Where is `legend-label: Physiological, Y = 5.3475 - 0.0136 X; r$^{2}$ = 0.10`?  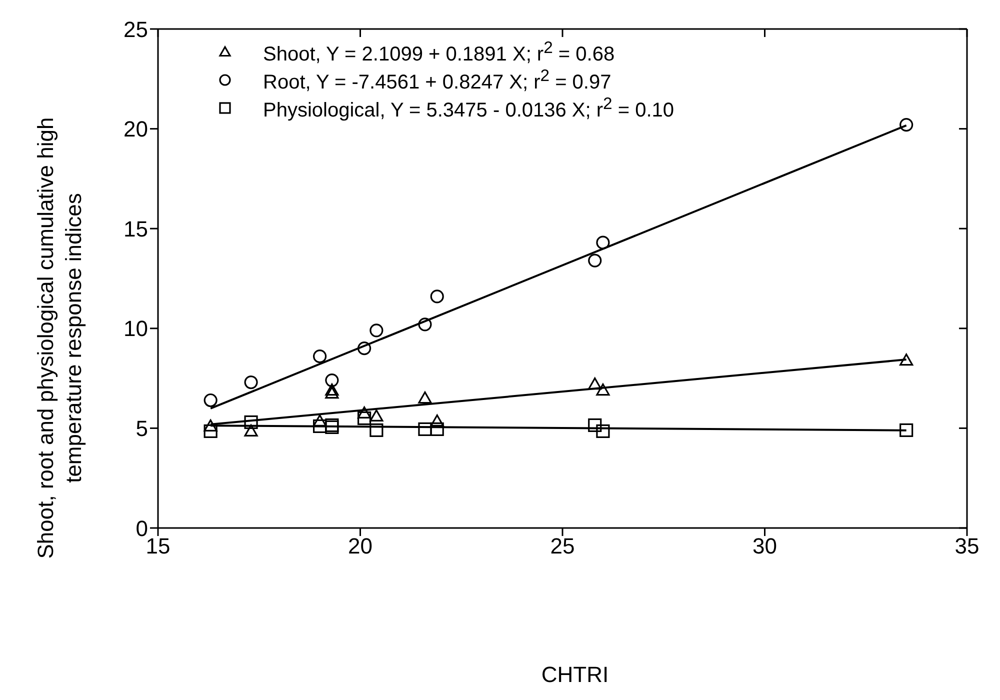
legend-label: Physiological, Y = 5.3475 - 0.0136 X; r$^{2}$ = 0.10 is located at coordinates (468, 108).